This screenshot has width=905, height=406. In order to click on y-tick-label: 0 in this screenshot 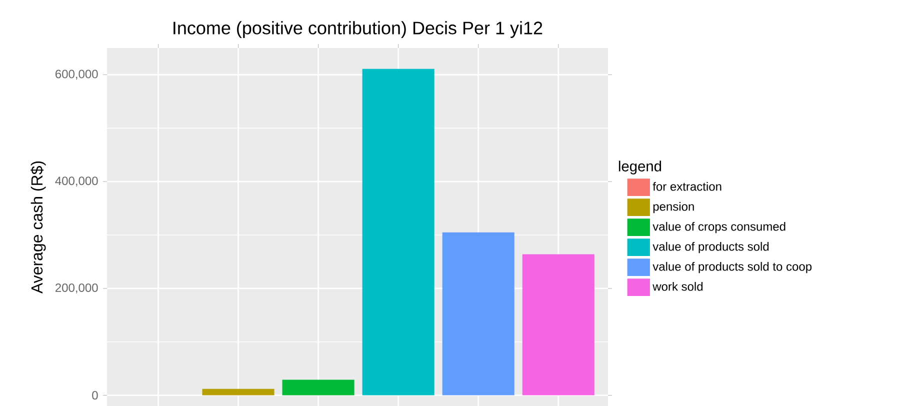, I will do `click(95, 395)`.